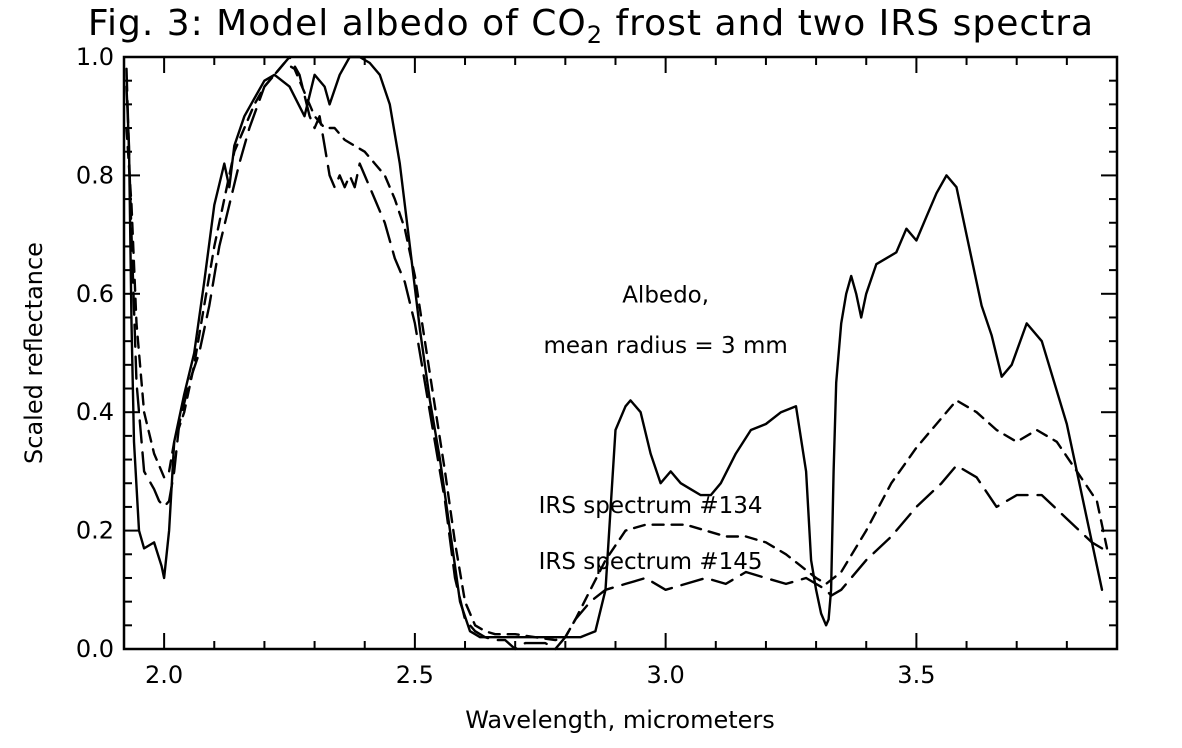 This screenshot has height=748, width=1182. What do you see at coordinates (95, 175) in the screenshot?
I see `y-tick-label: 0.8` at bounding box center [95, 175].